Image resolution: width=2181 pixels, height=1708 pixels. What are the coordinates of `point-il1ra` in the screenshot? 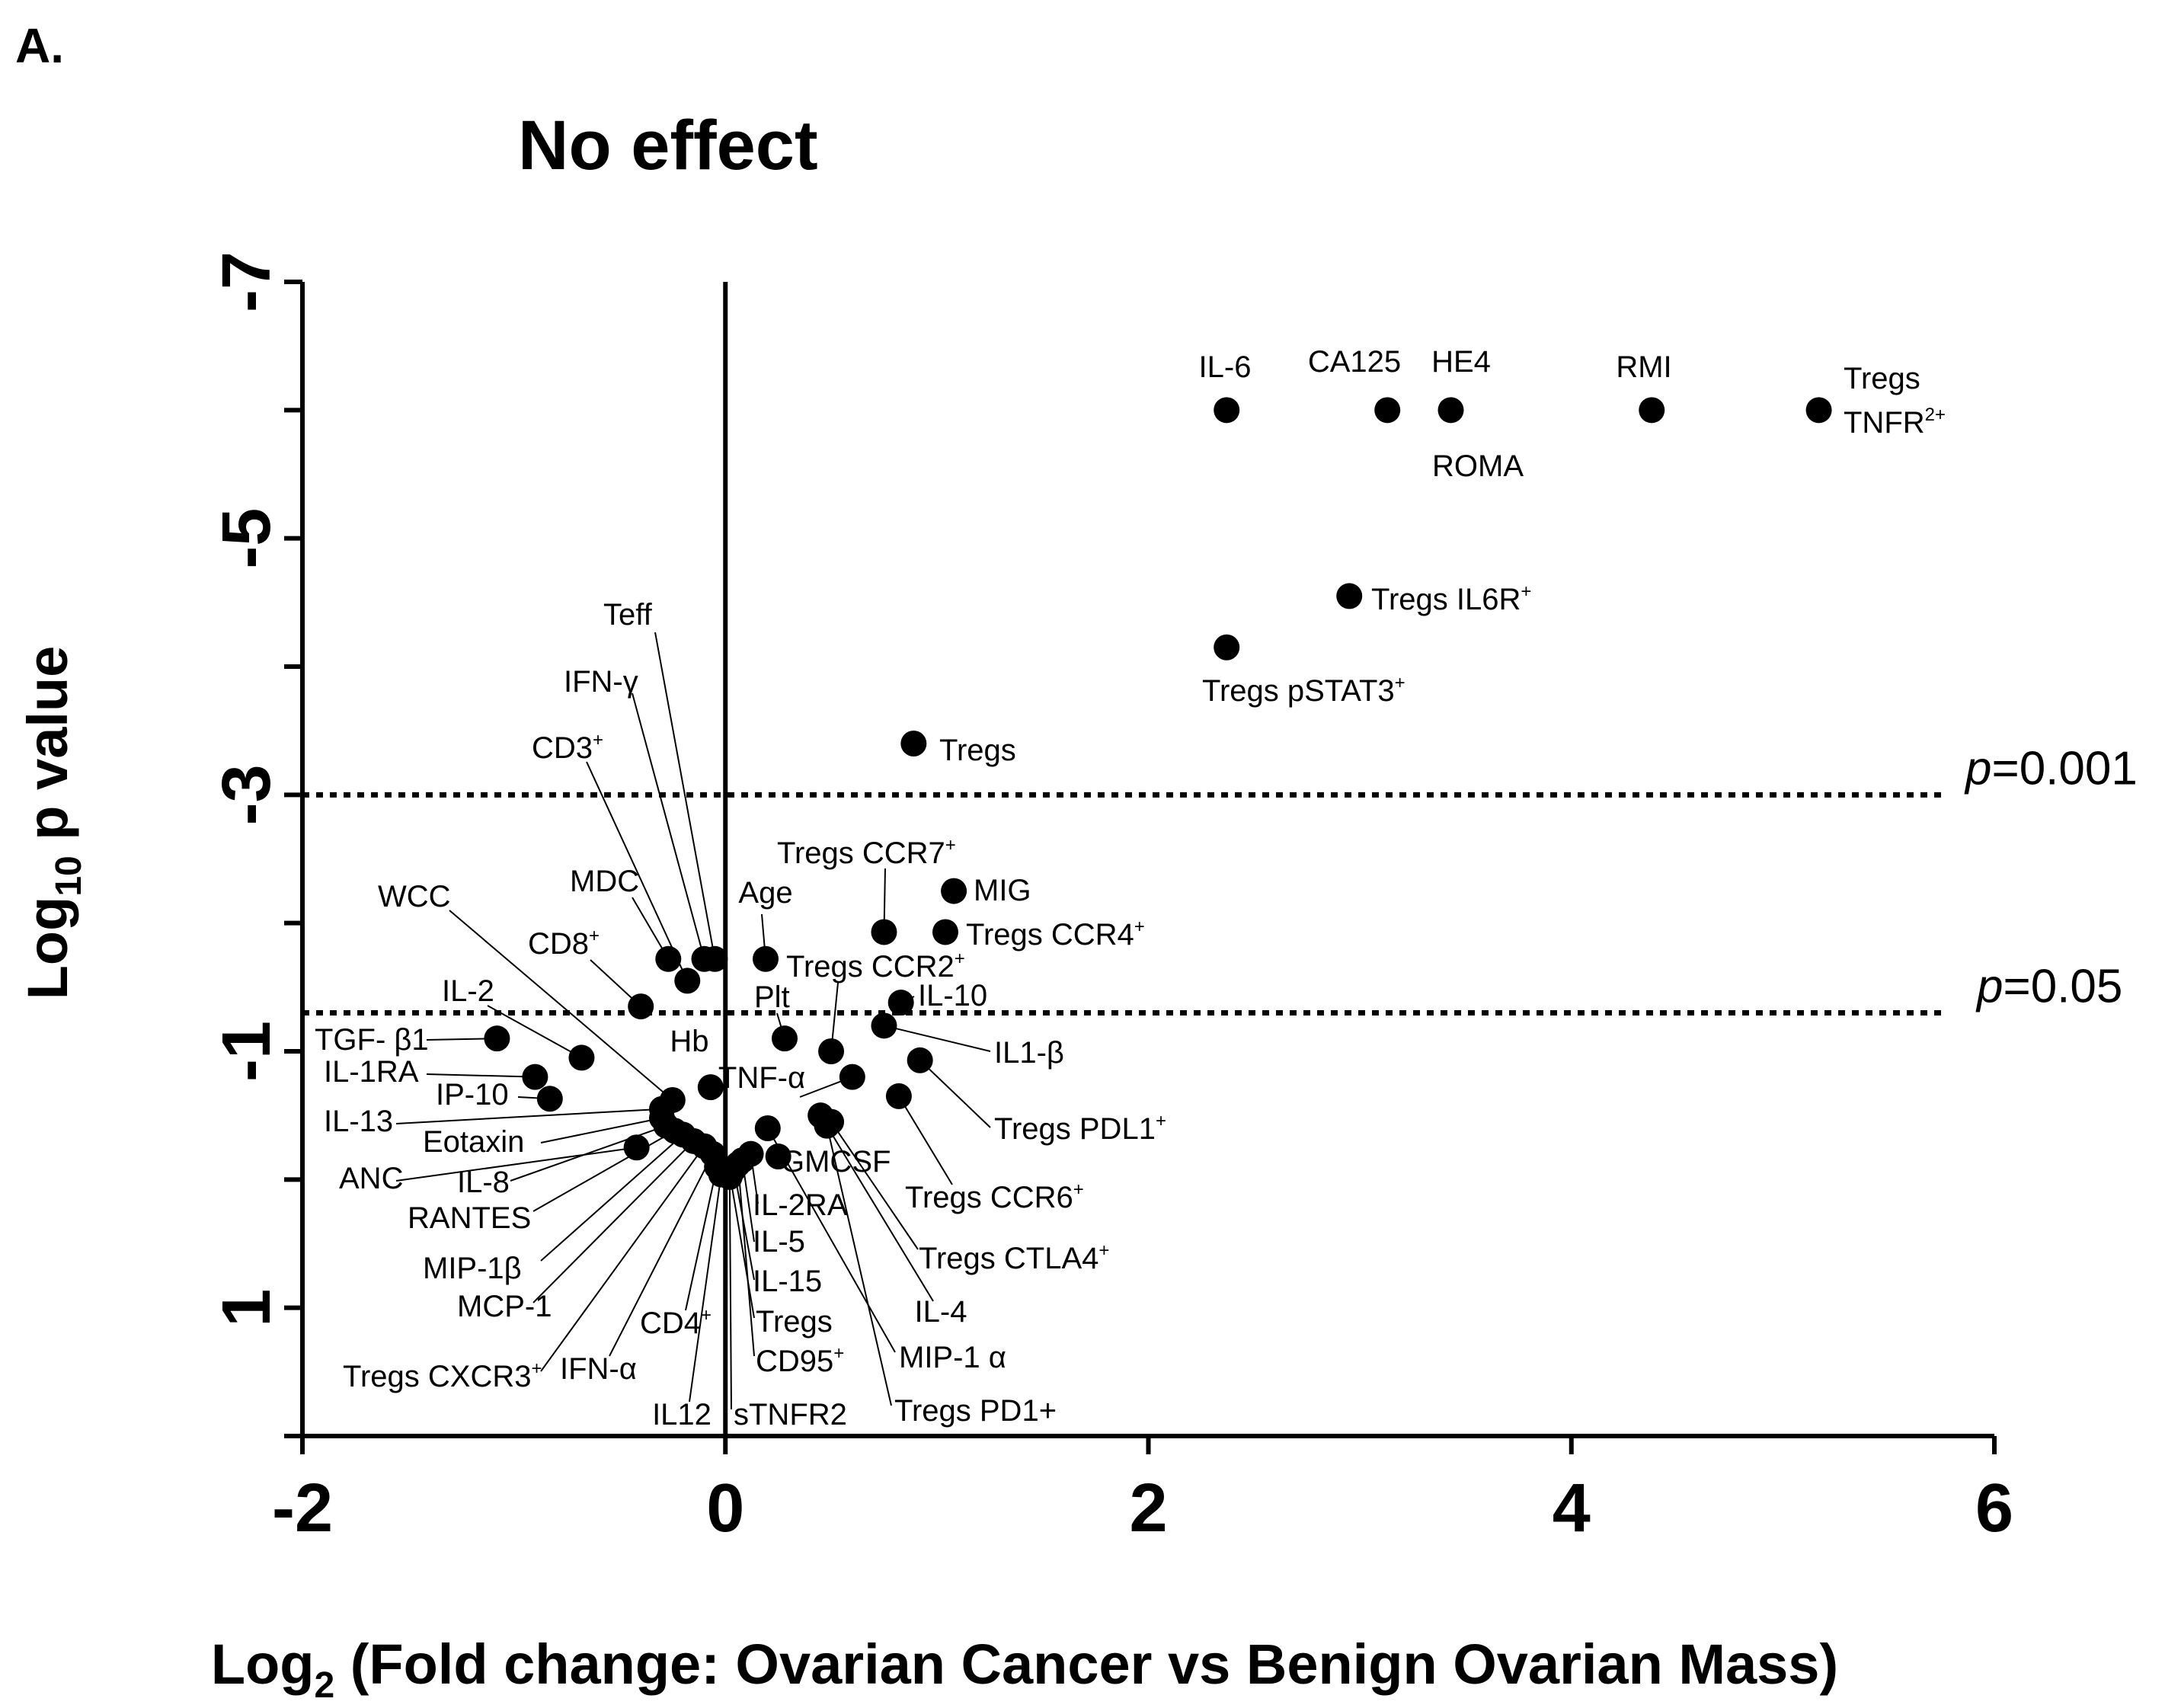 It's located at (535, 1077).